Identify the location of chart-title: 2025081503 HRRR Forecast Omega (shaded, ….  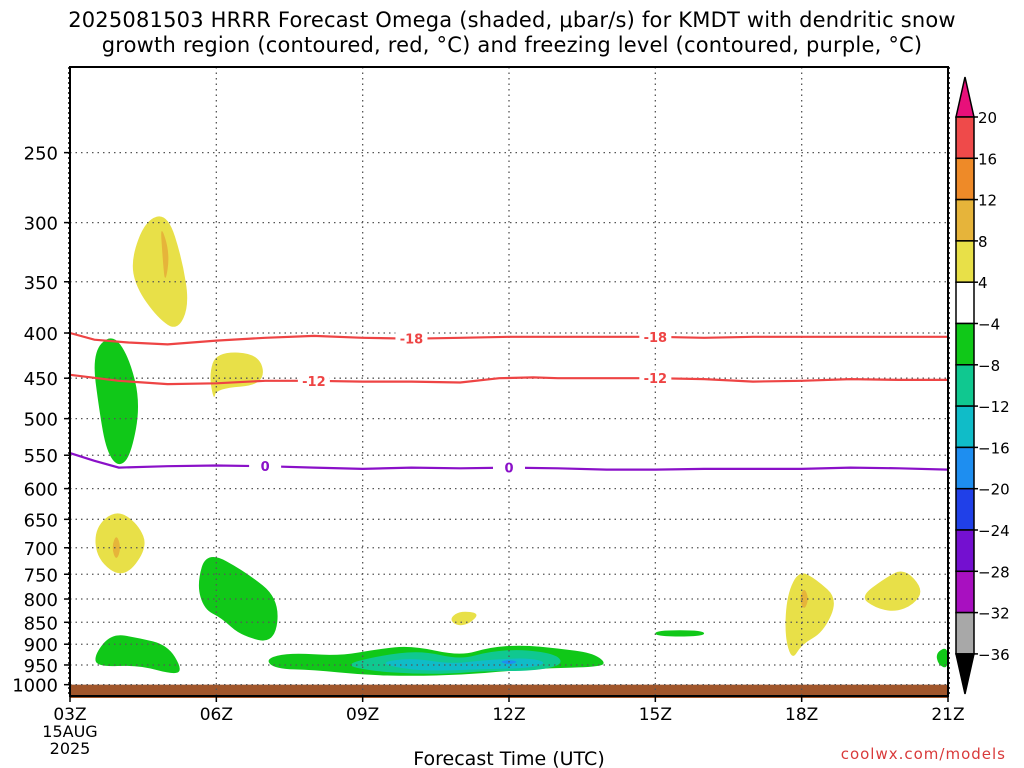
(512, 33).